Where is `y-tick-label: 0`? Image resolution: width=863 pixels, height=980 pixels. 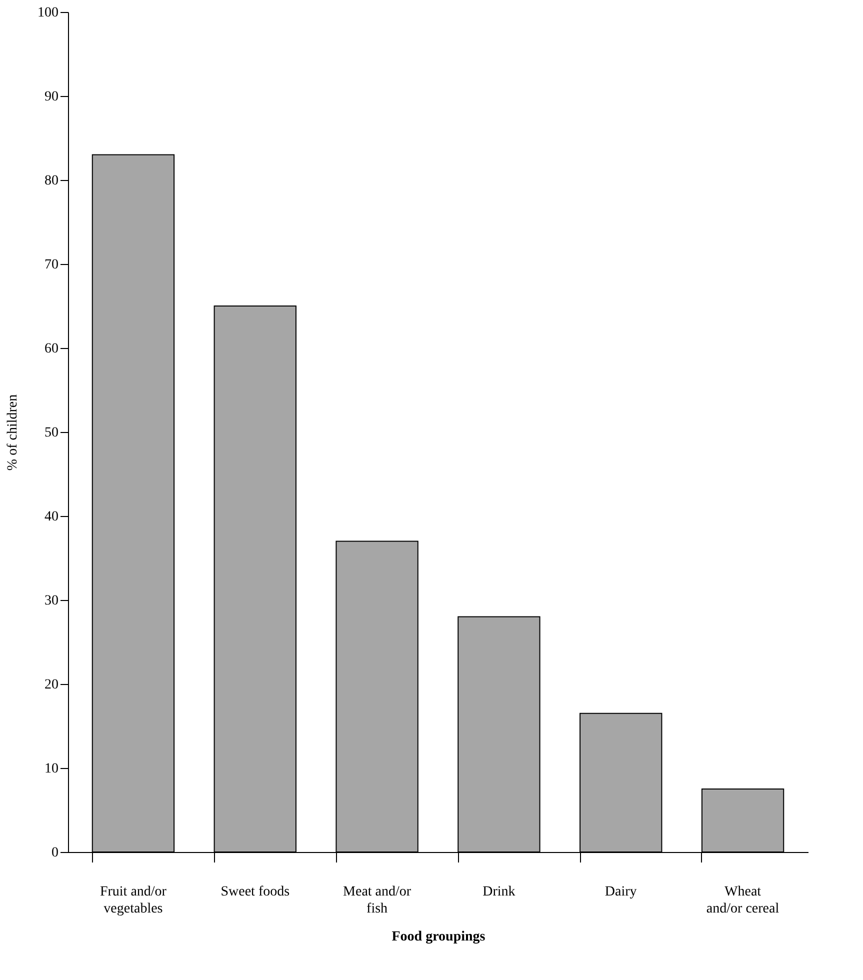 y-tick-label: 0 is located at coordinates (55, 853).